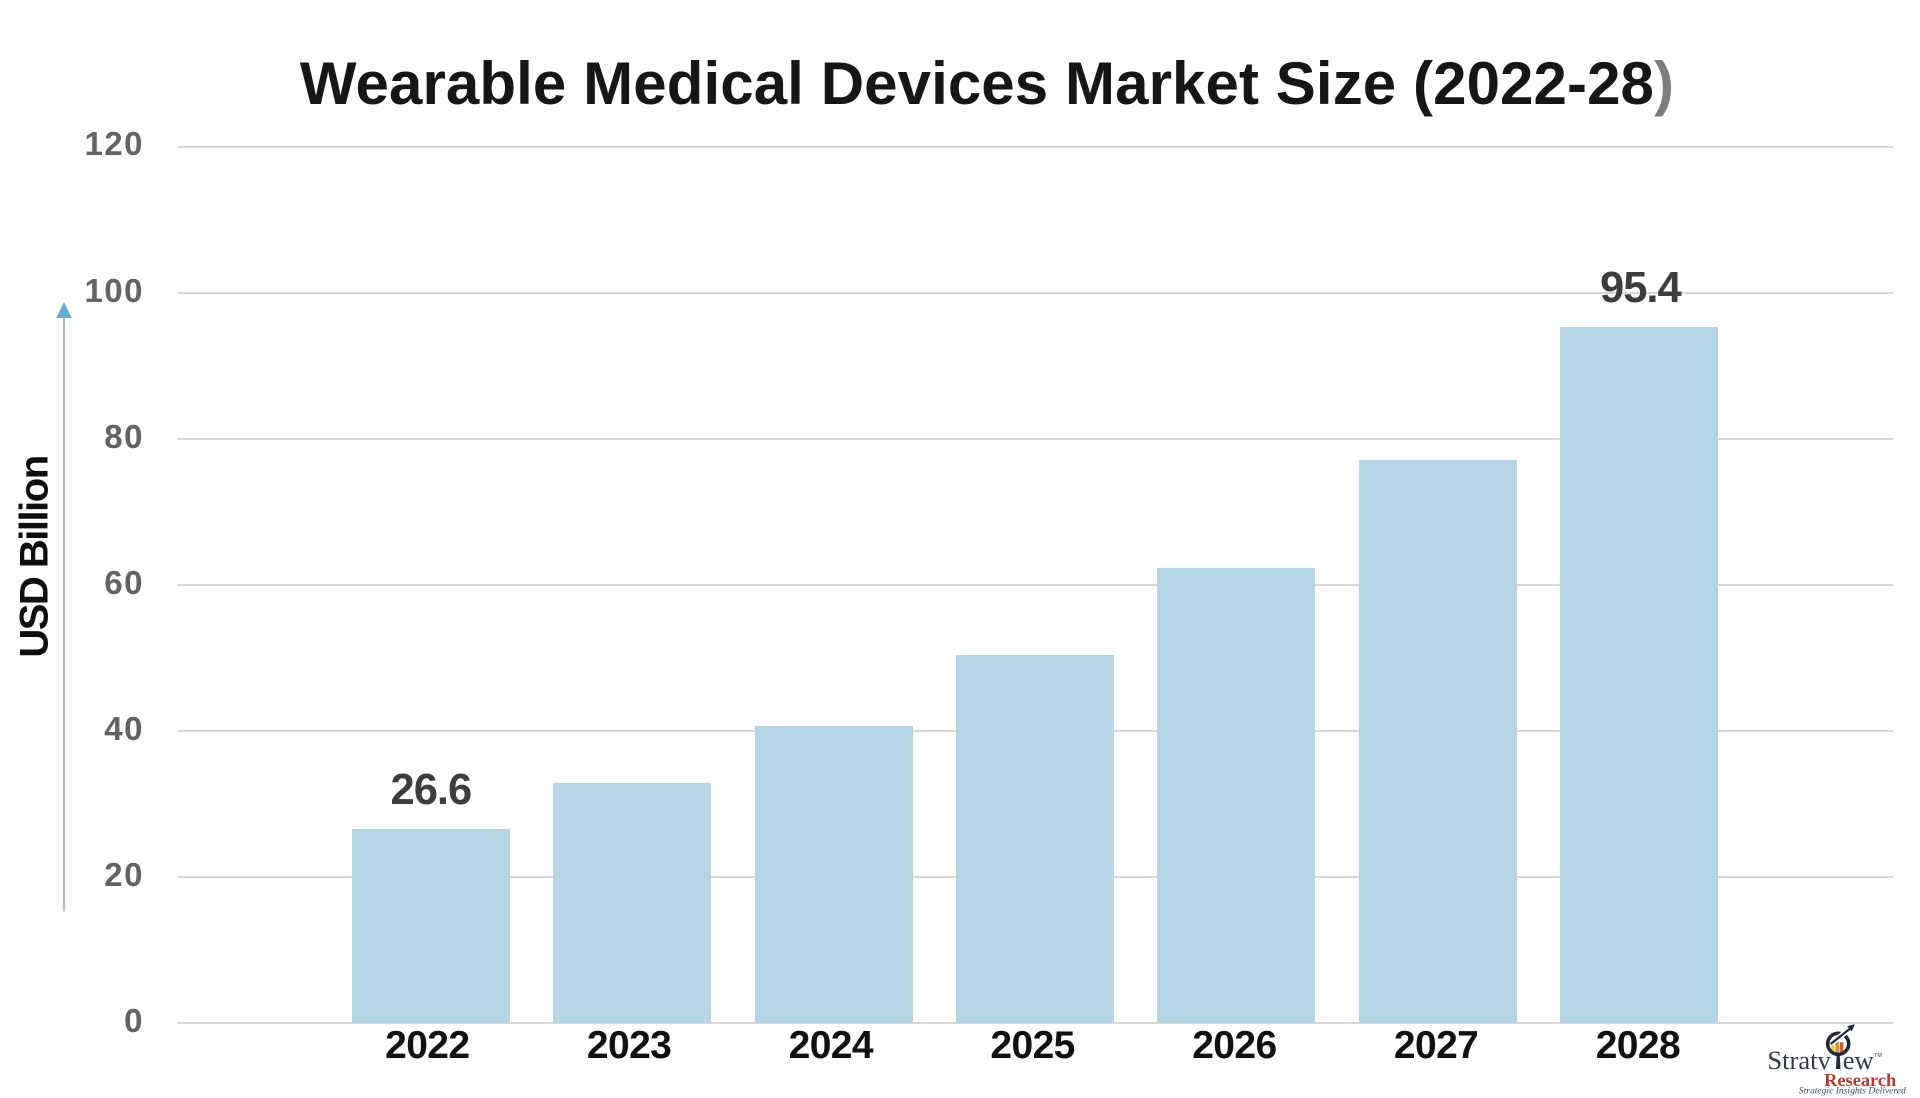  What do you see at coordinates (1799, 1060) in the screenshot?
I see `svg-text: Stratv` at bounding box center [1799, 1060].